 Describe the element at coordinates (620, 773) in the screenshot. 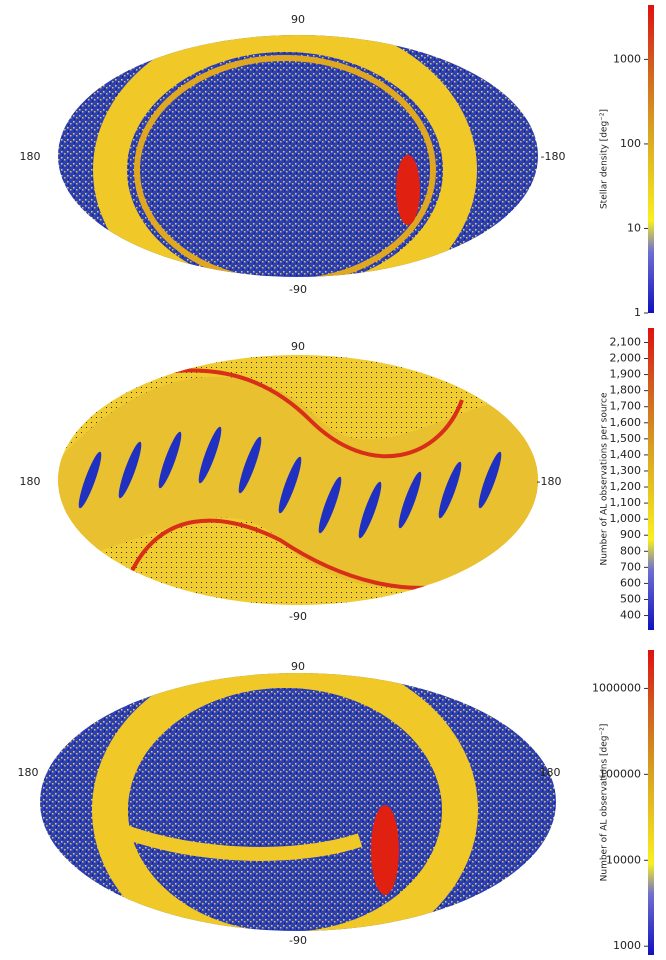

I see `colorbar-tick-label: 100000` at that location.